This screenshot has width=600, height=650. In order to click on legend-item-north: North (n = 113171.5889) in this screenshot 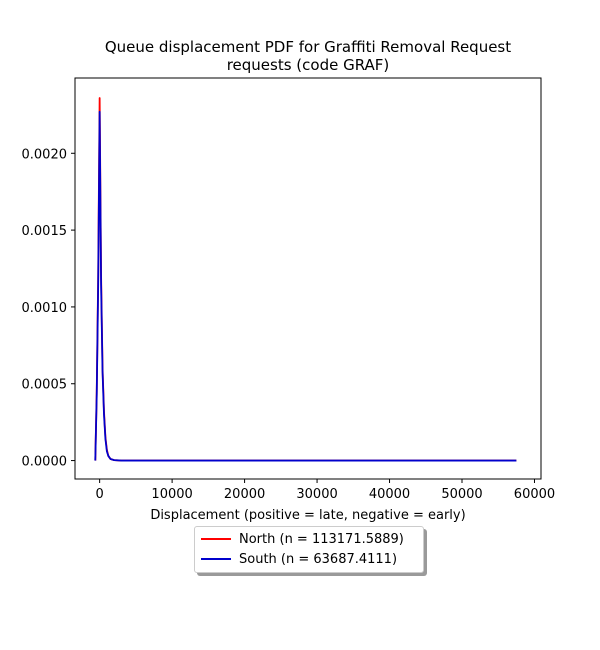, I will do `click(302, 539)`.